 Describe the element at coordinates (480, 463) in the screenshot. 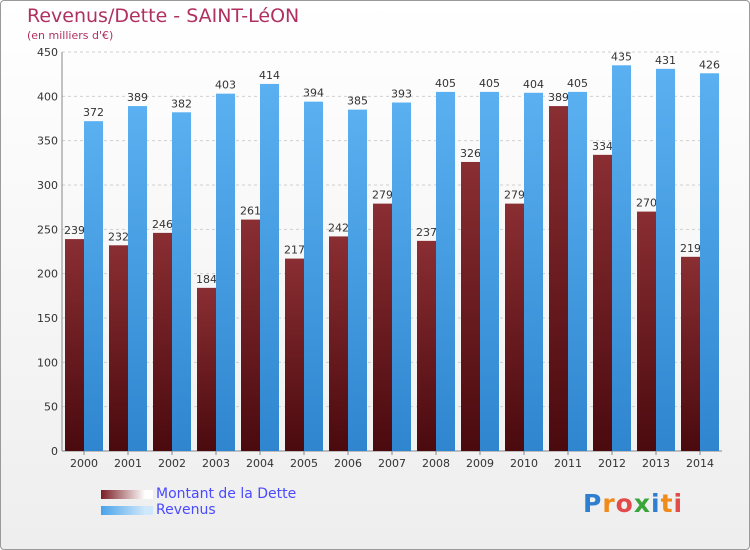

I see `x-tick-label: 2009` at that location.